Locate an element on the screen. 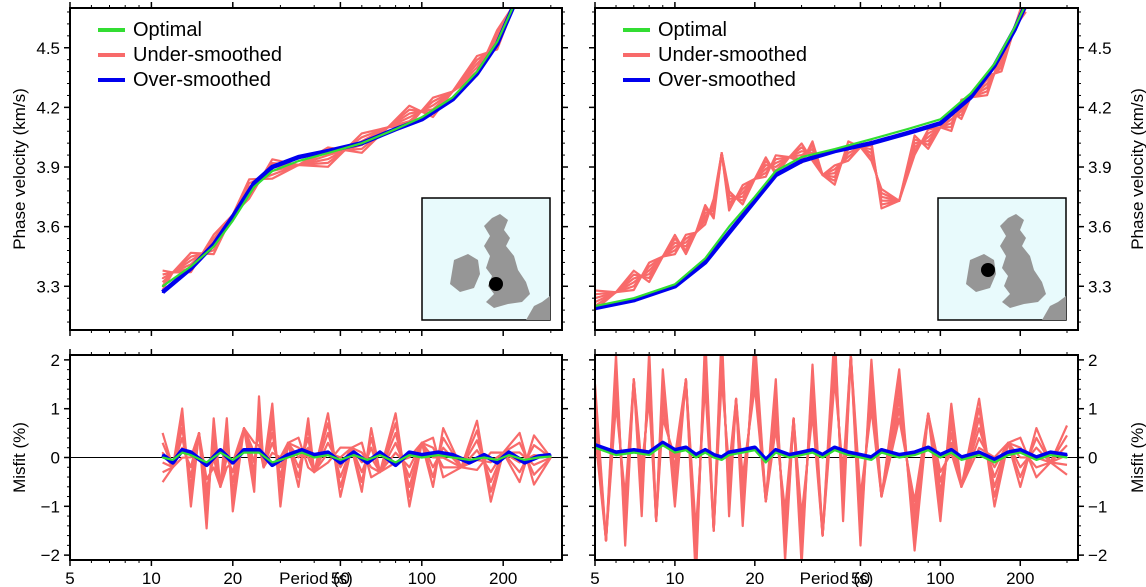  legend: Optimal Under-smoothed Over-smoothed is located at coordinates (715, 55).